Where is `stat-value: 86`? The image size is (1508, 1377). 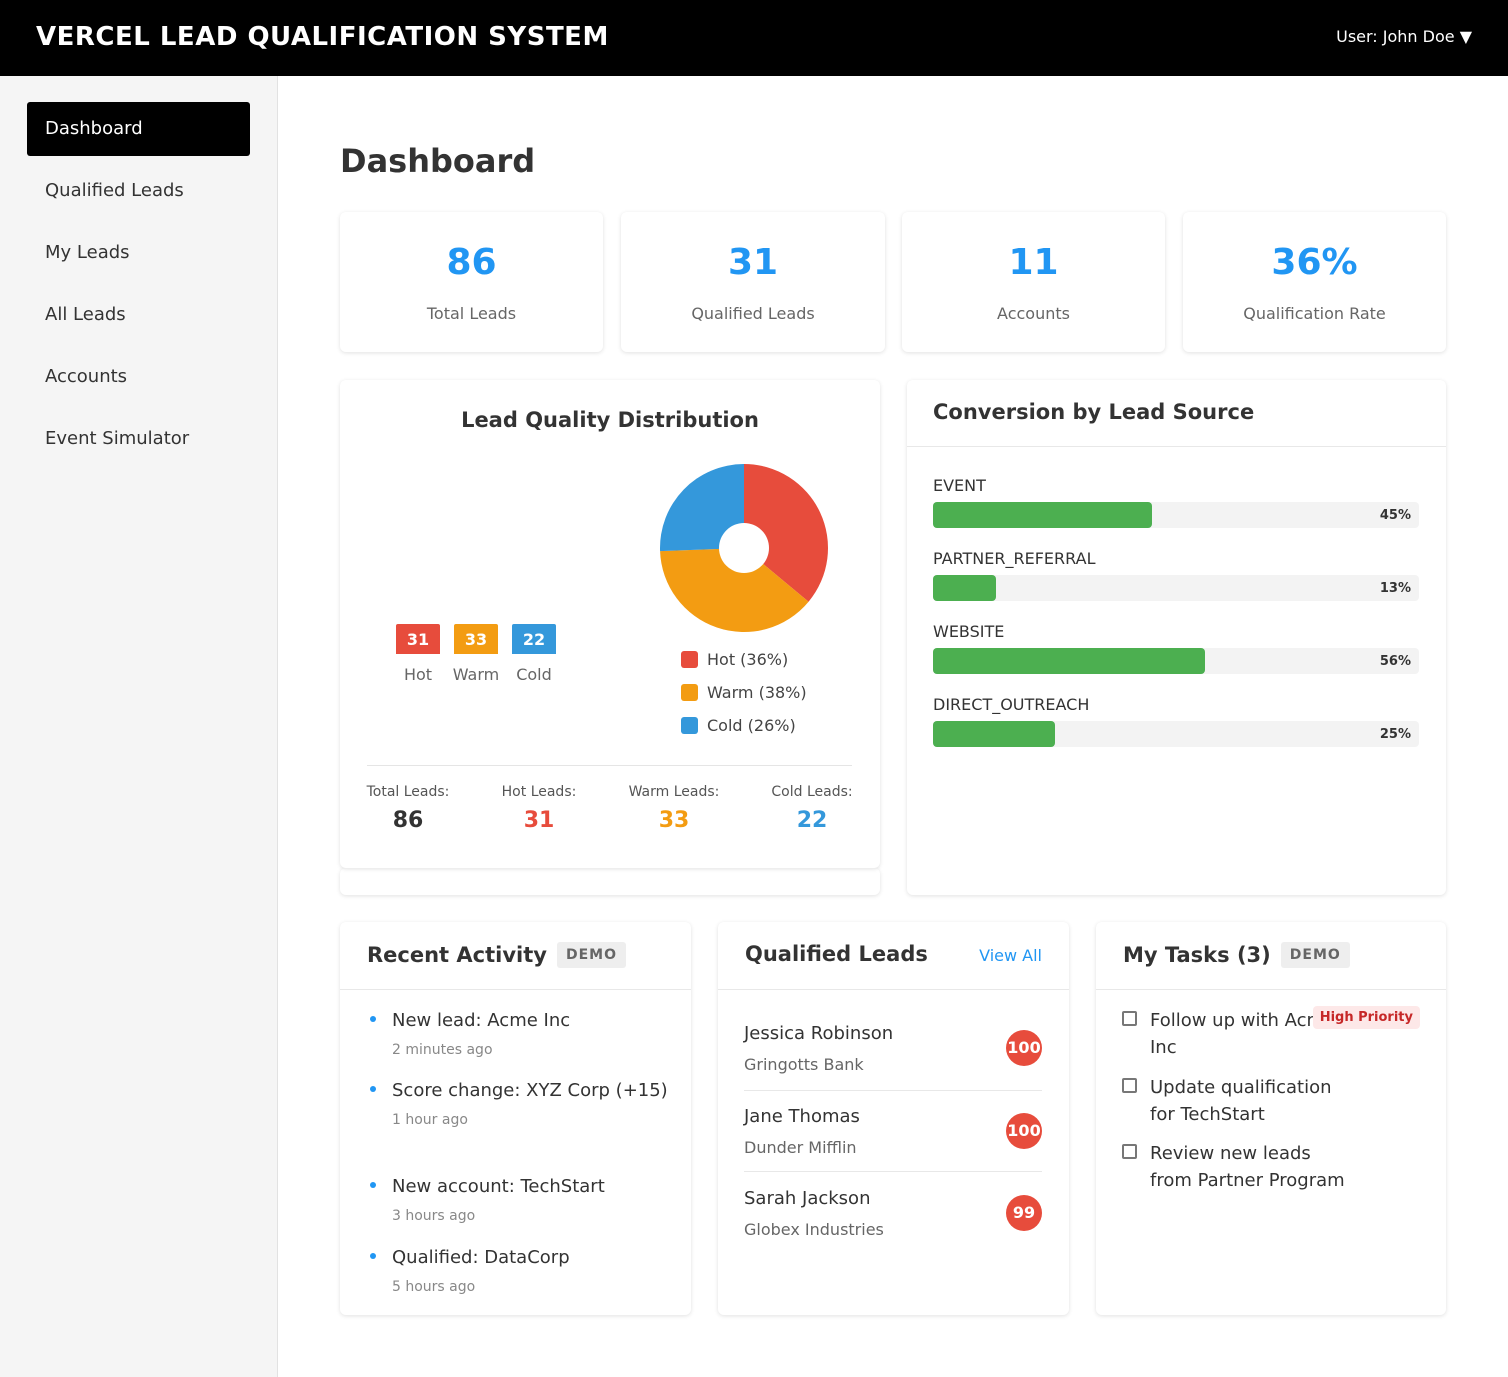 stat-value: 86 is located at coordinates (471, 262).